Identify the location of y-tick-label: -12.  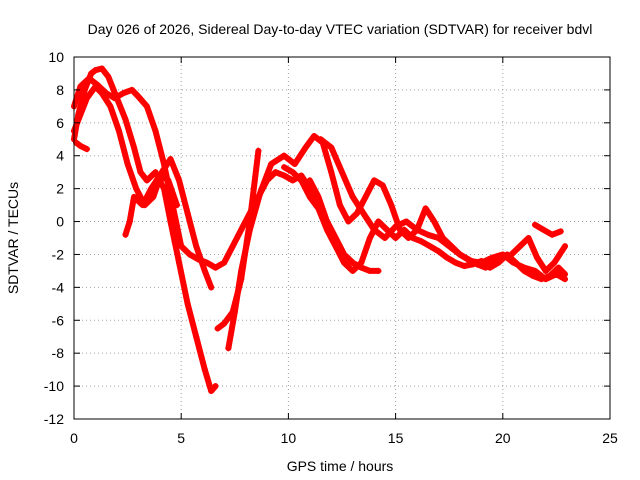
(54, 419).